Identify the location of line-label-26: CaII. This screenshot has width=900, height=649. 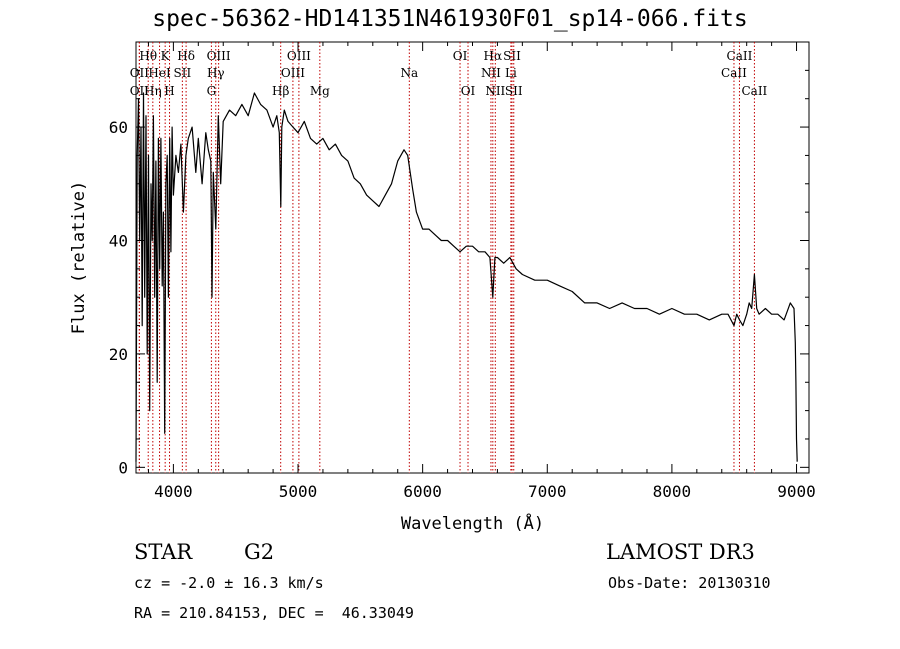
(740, 56).